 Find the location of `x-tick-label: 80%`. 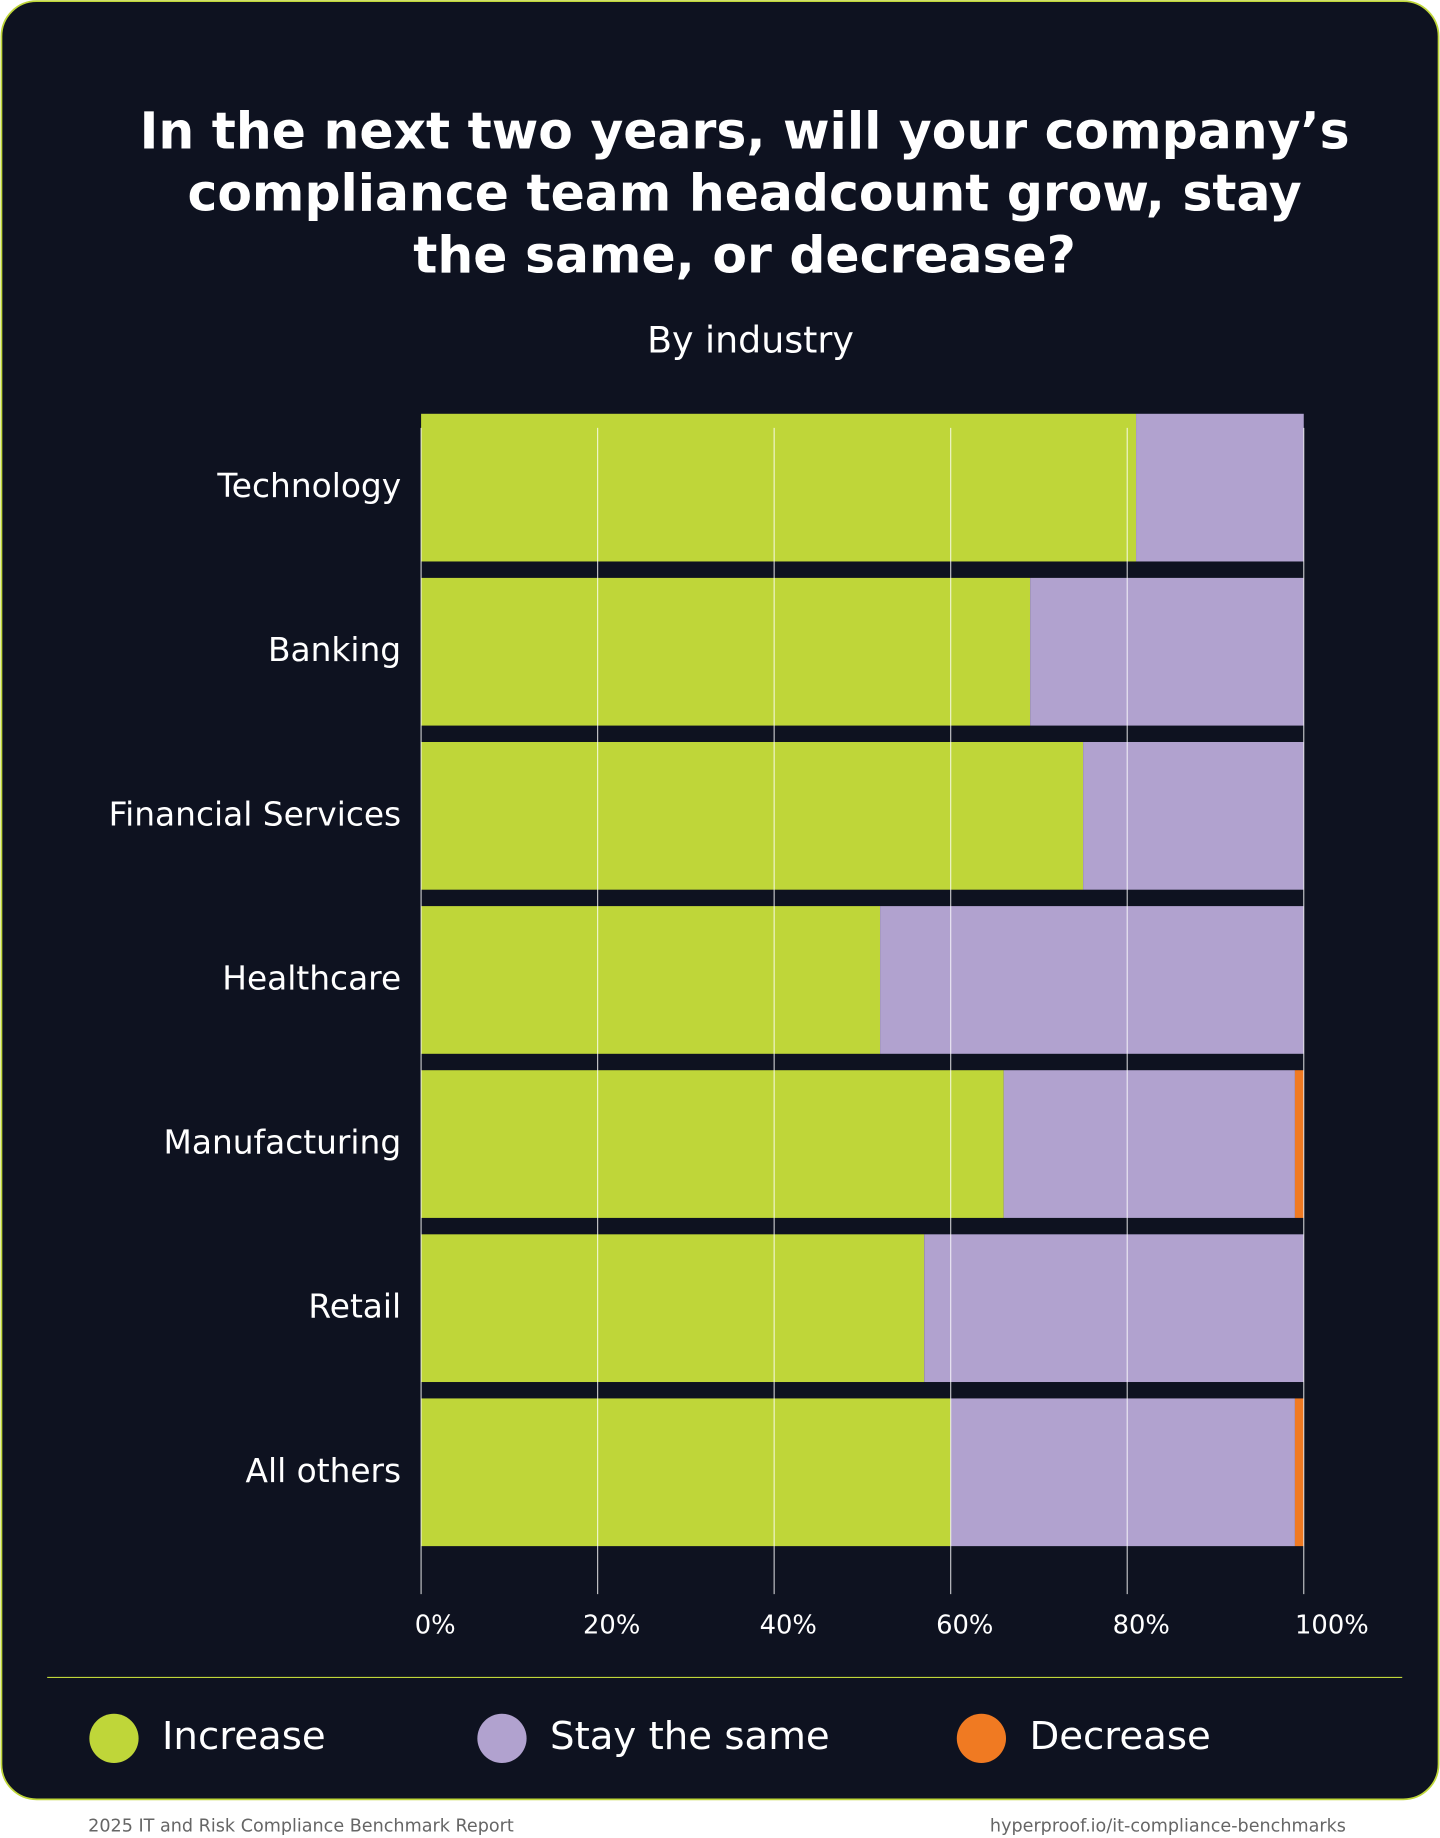

x-tick-label: 80% is located at coordinates (1141, 1625).